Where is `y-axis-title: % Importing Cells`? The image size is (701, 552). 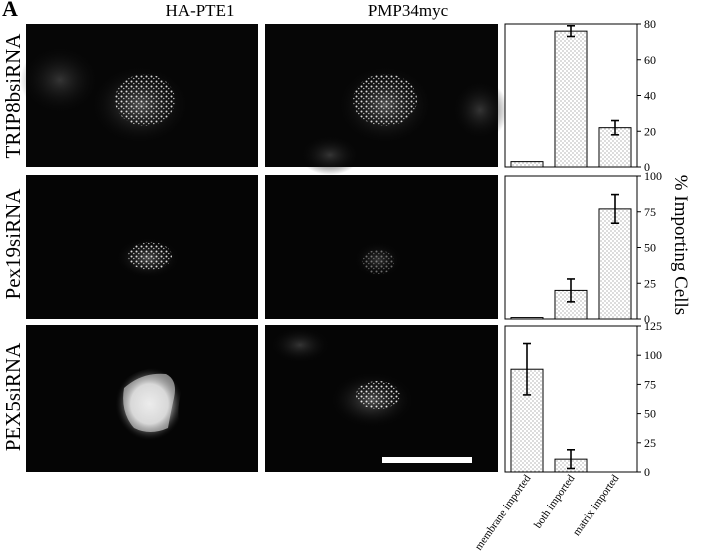 y-axis-title: % Importing Cells is located at coordinates (680, 245).